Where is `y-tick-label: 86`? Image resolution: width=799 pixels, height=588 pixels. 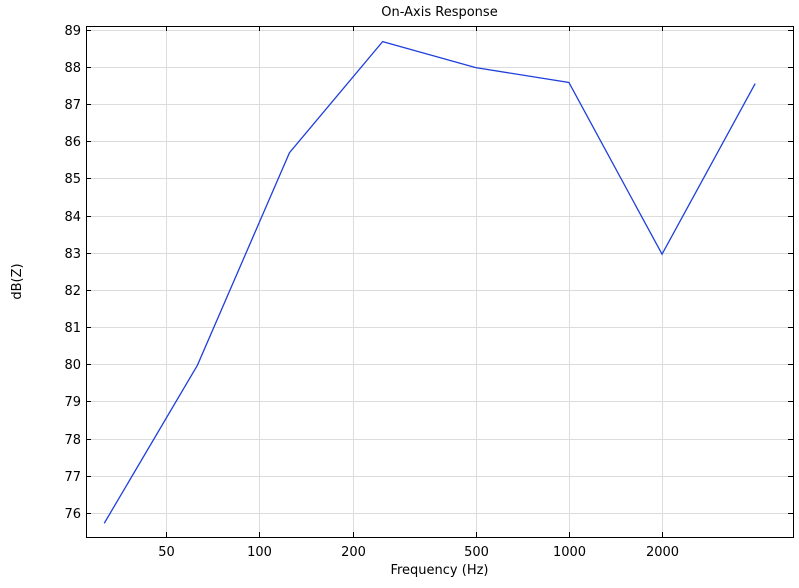 y-tick-label: 86 is located at coordinates (72, 142).